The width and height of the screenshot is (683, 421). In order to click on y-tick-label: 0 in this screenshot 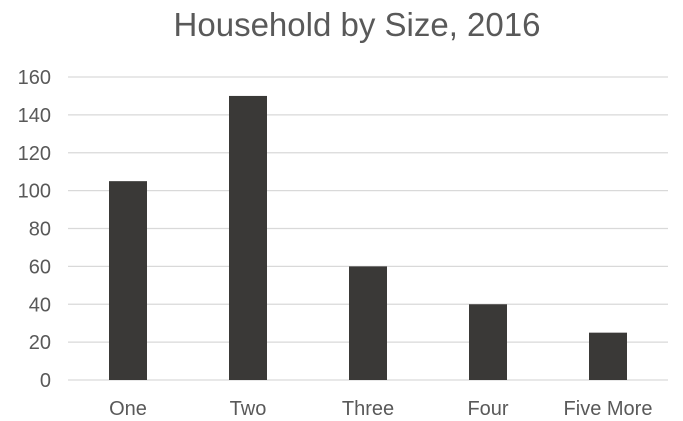, I will do `click(45, 381)`.